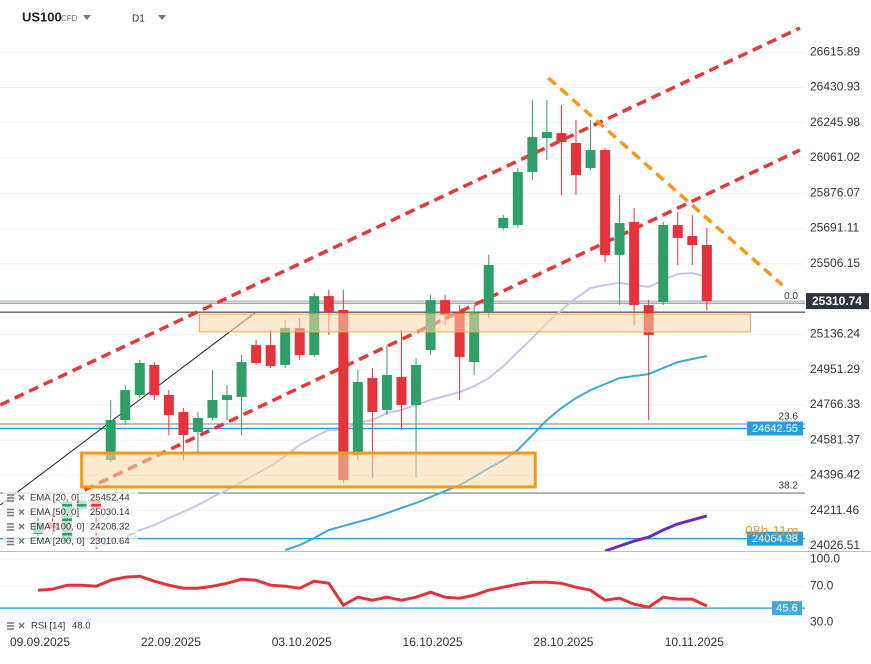 This screenshot has width=871, height=664. What do you see at coordinates (302, 642) in the screenshot?
I see `x-tick-label: 03.10.2025` at bounding box center [302, 642].